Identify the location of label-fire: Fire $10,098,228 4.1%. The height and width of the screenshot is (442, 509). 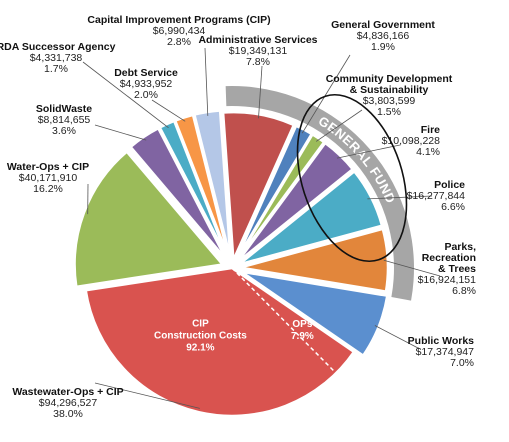
(411, 141).